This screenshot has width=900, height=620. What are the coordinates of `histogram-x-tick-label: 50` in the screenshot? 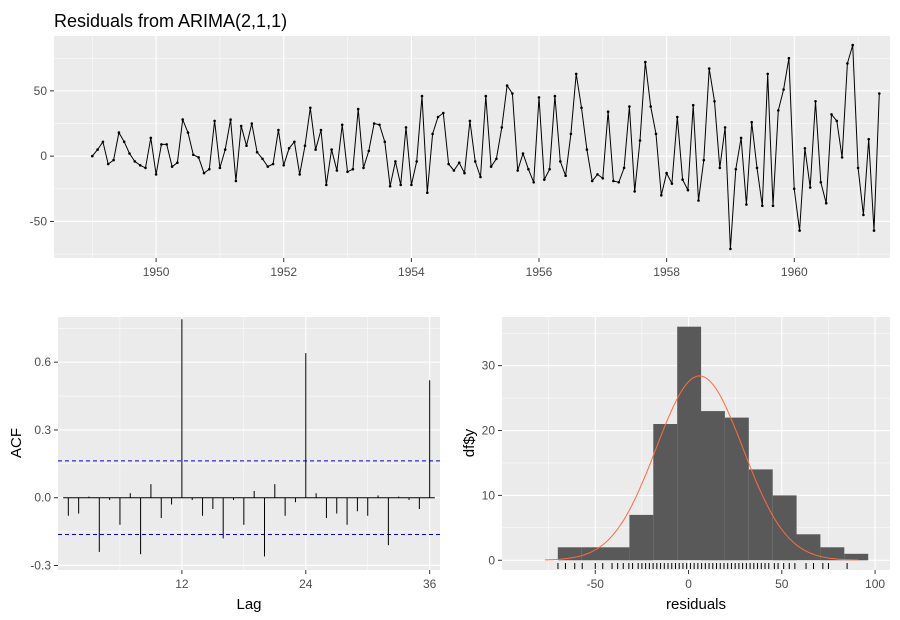 It's located at (782, 584).